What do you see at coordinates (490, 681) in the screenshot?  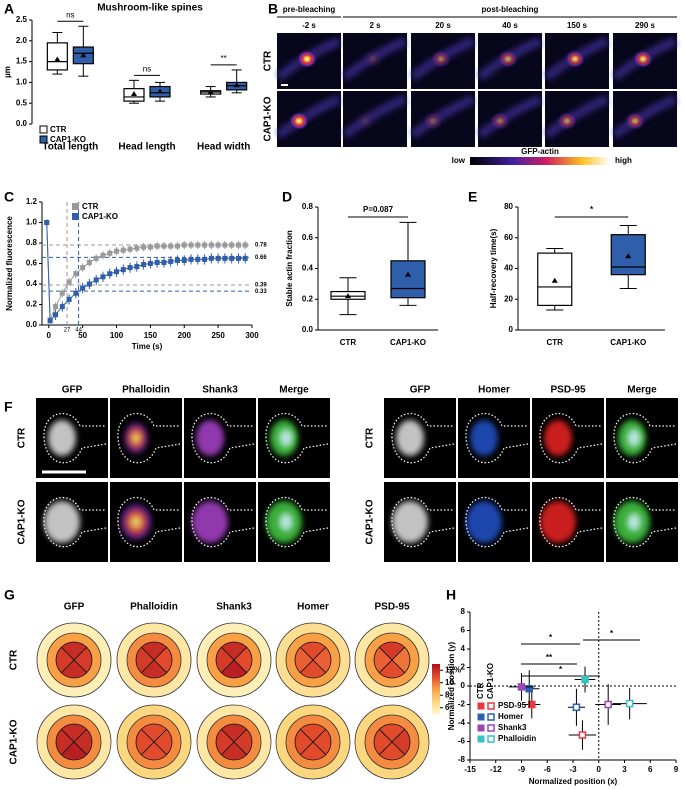 I see `legend-header: CAP1-KO` at bounding box center [490, 681].